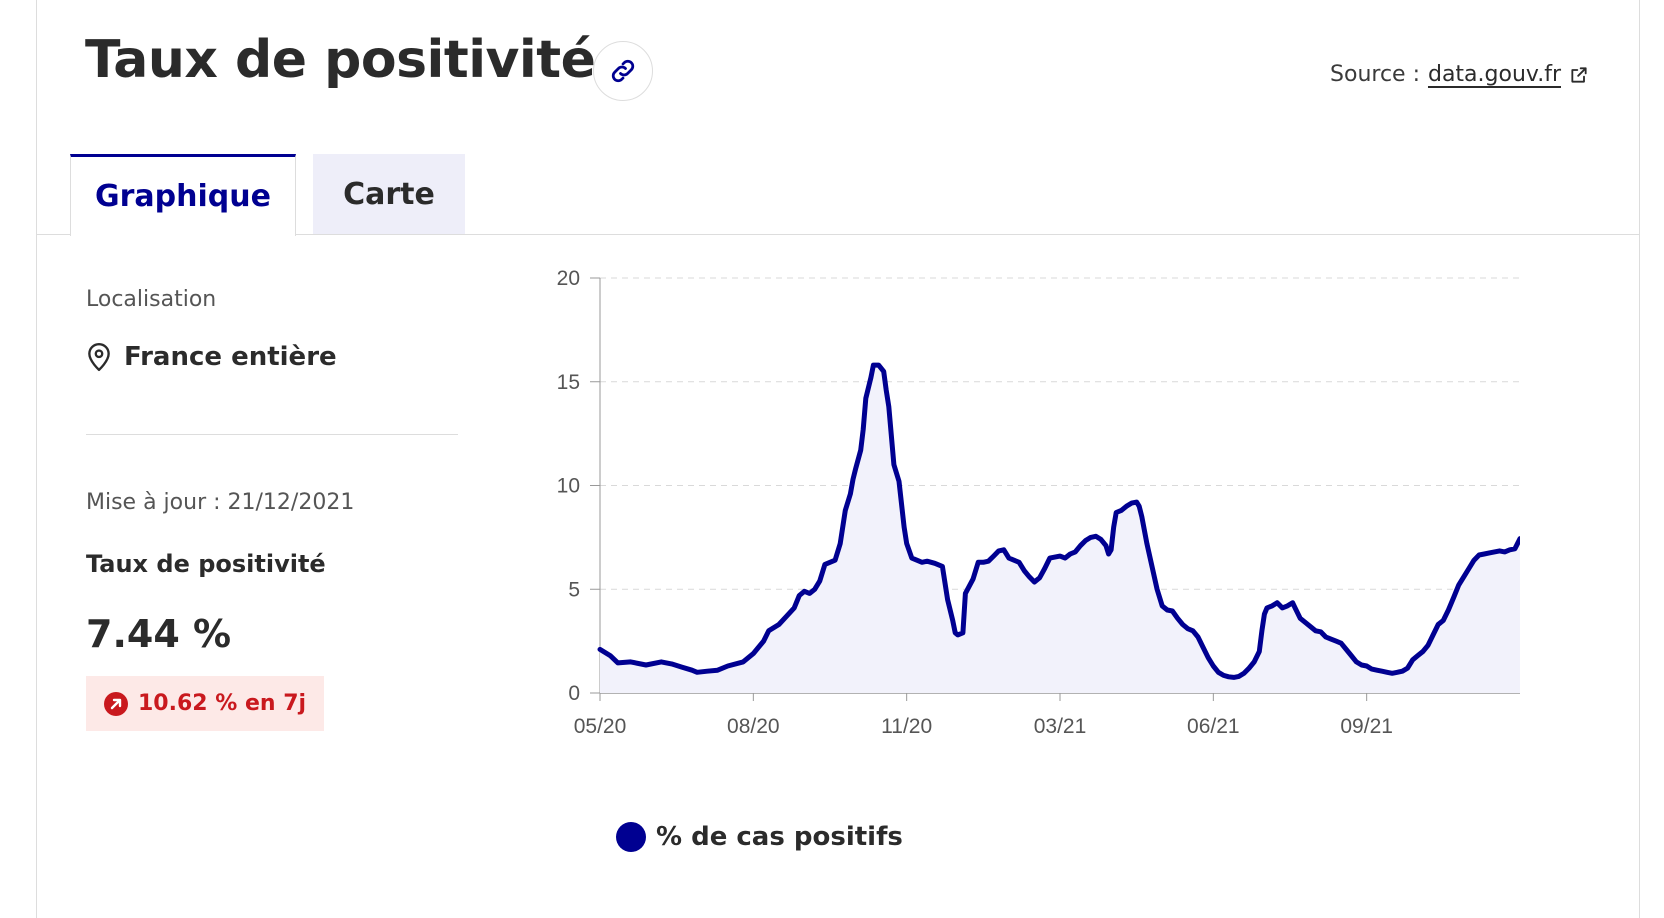 Image resolution: width=1664 pixels, height=918 pixels. I want to click on tab-graphique: Graphique, so click(183, 195).